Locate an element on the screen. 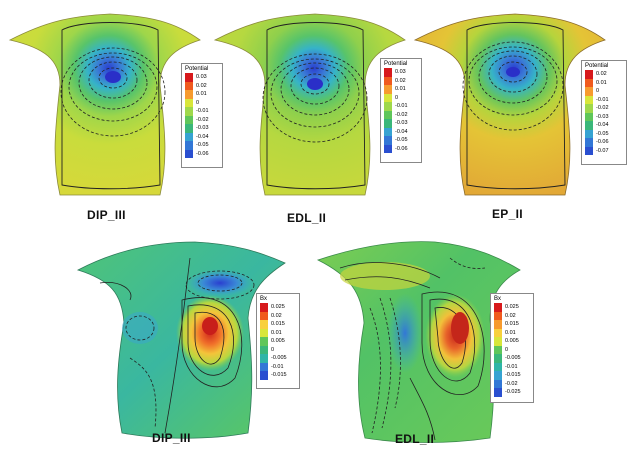  legend-value: -0.025 is located at coordinates (513, 392).